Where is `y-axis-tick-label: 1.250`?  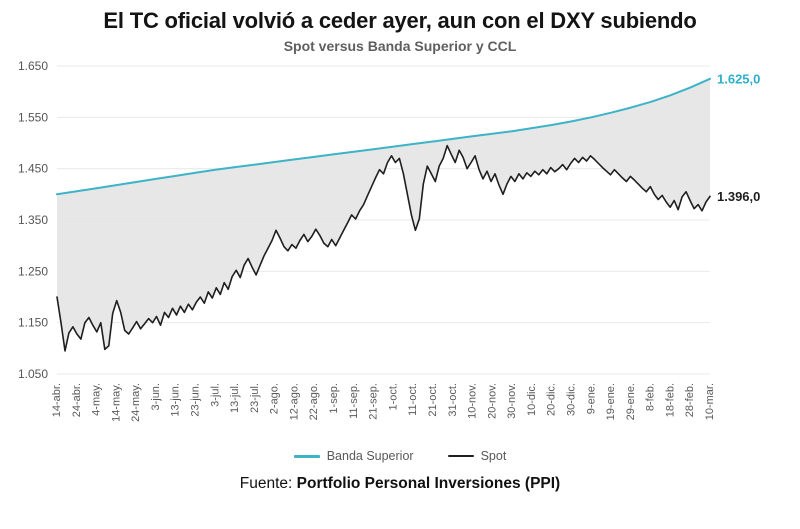
y-axis-tick-label: 1.250 is located at coordinates (33, 271).